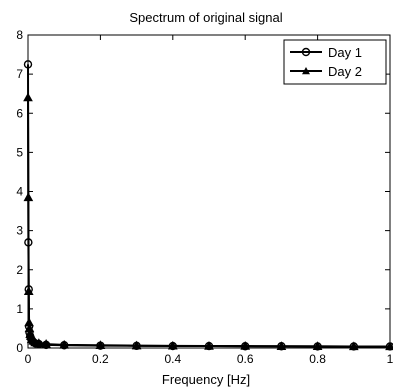  What do you see at coordinates (206, 379) in the screenshot?
I see `x-axis-label: Frequency [Hz]` at bounding box center [206, 379].